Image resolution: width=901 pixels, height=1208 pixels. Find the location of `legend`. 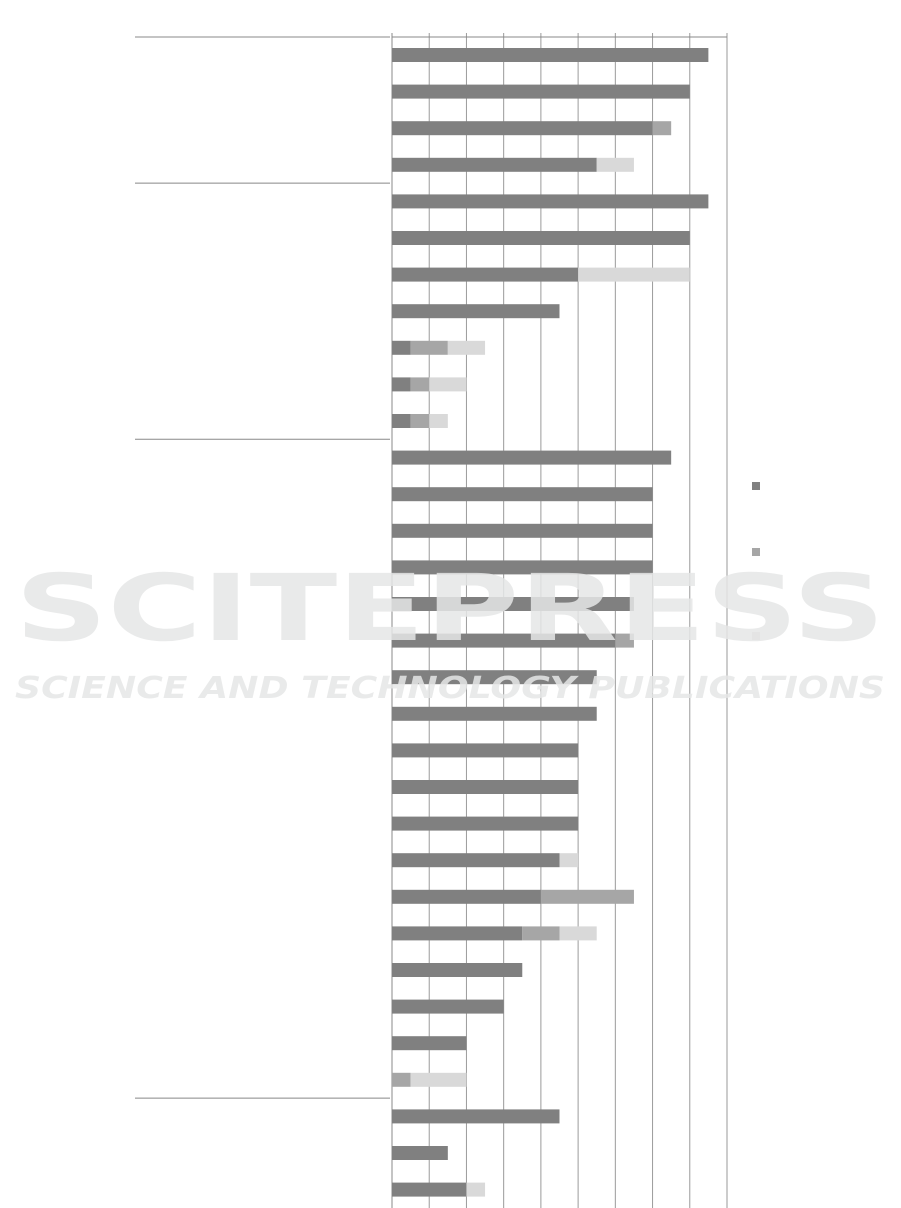

legend is located at coordinates (756, 561).